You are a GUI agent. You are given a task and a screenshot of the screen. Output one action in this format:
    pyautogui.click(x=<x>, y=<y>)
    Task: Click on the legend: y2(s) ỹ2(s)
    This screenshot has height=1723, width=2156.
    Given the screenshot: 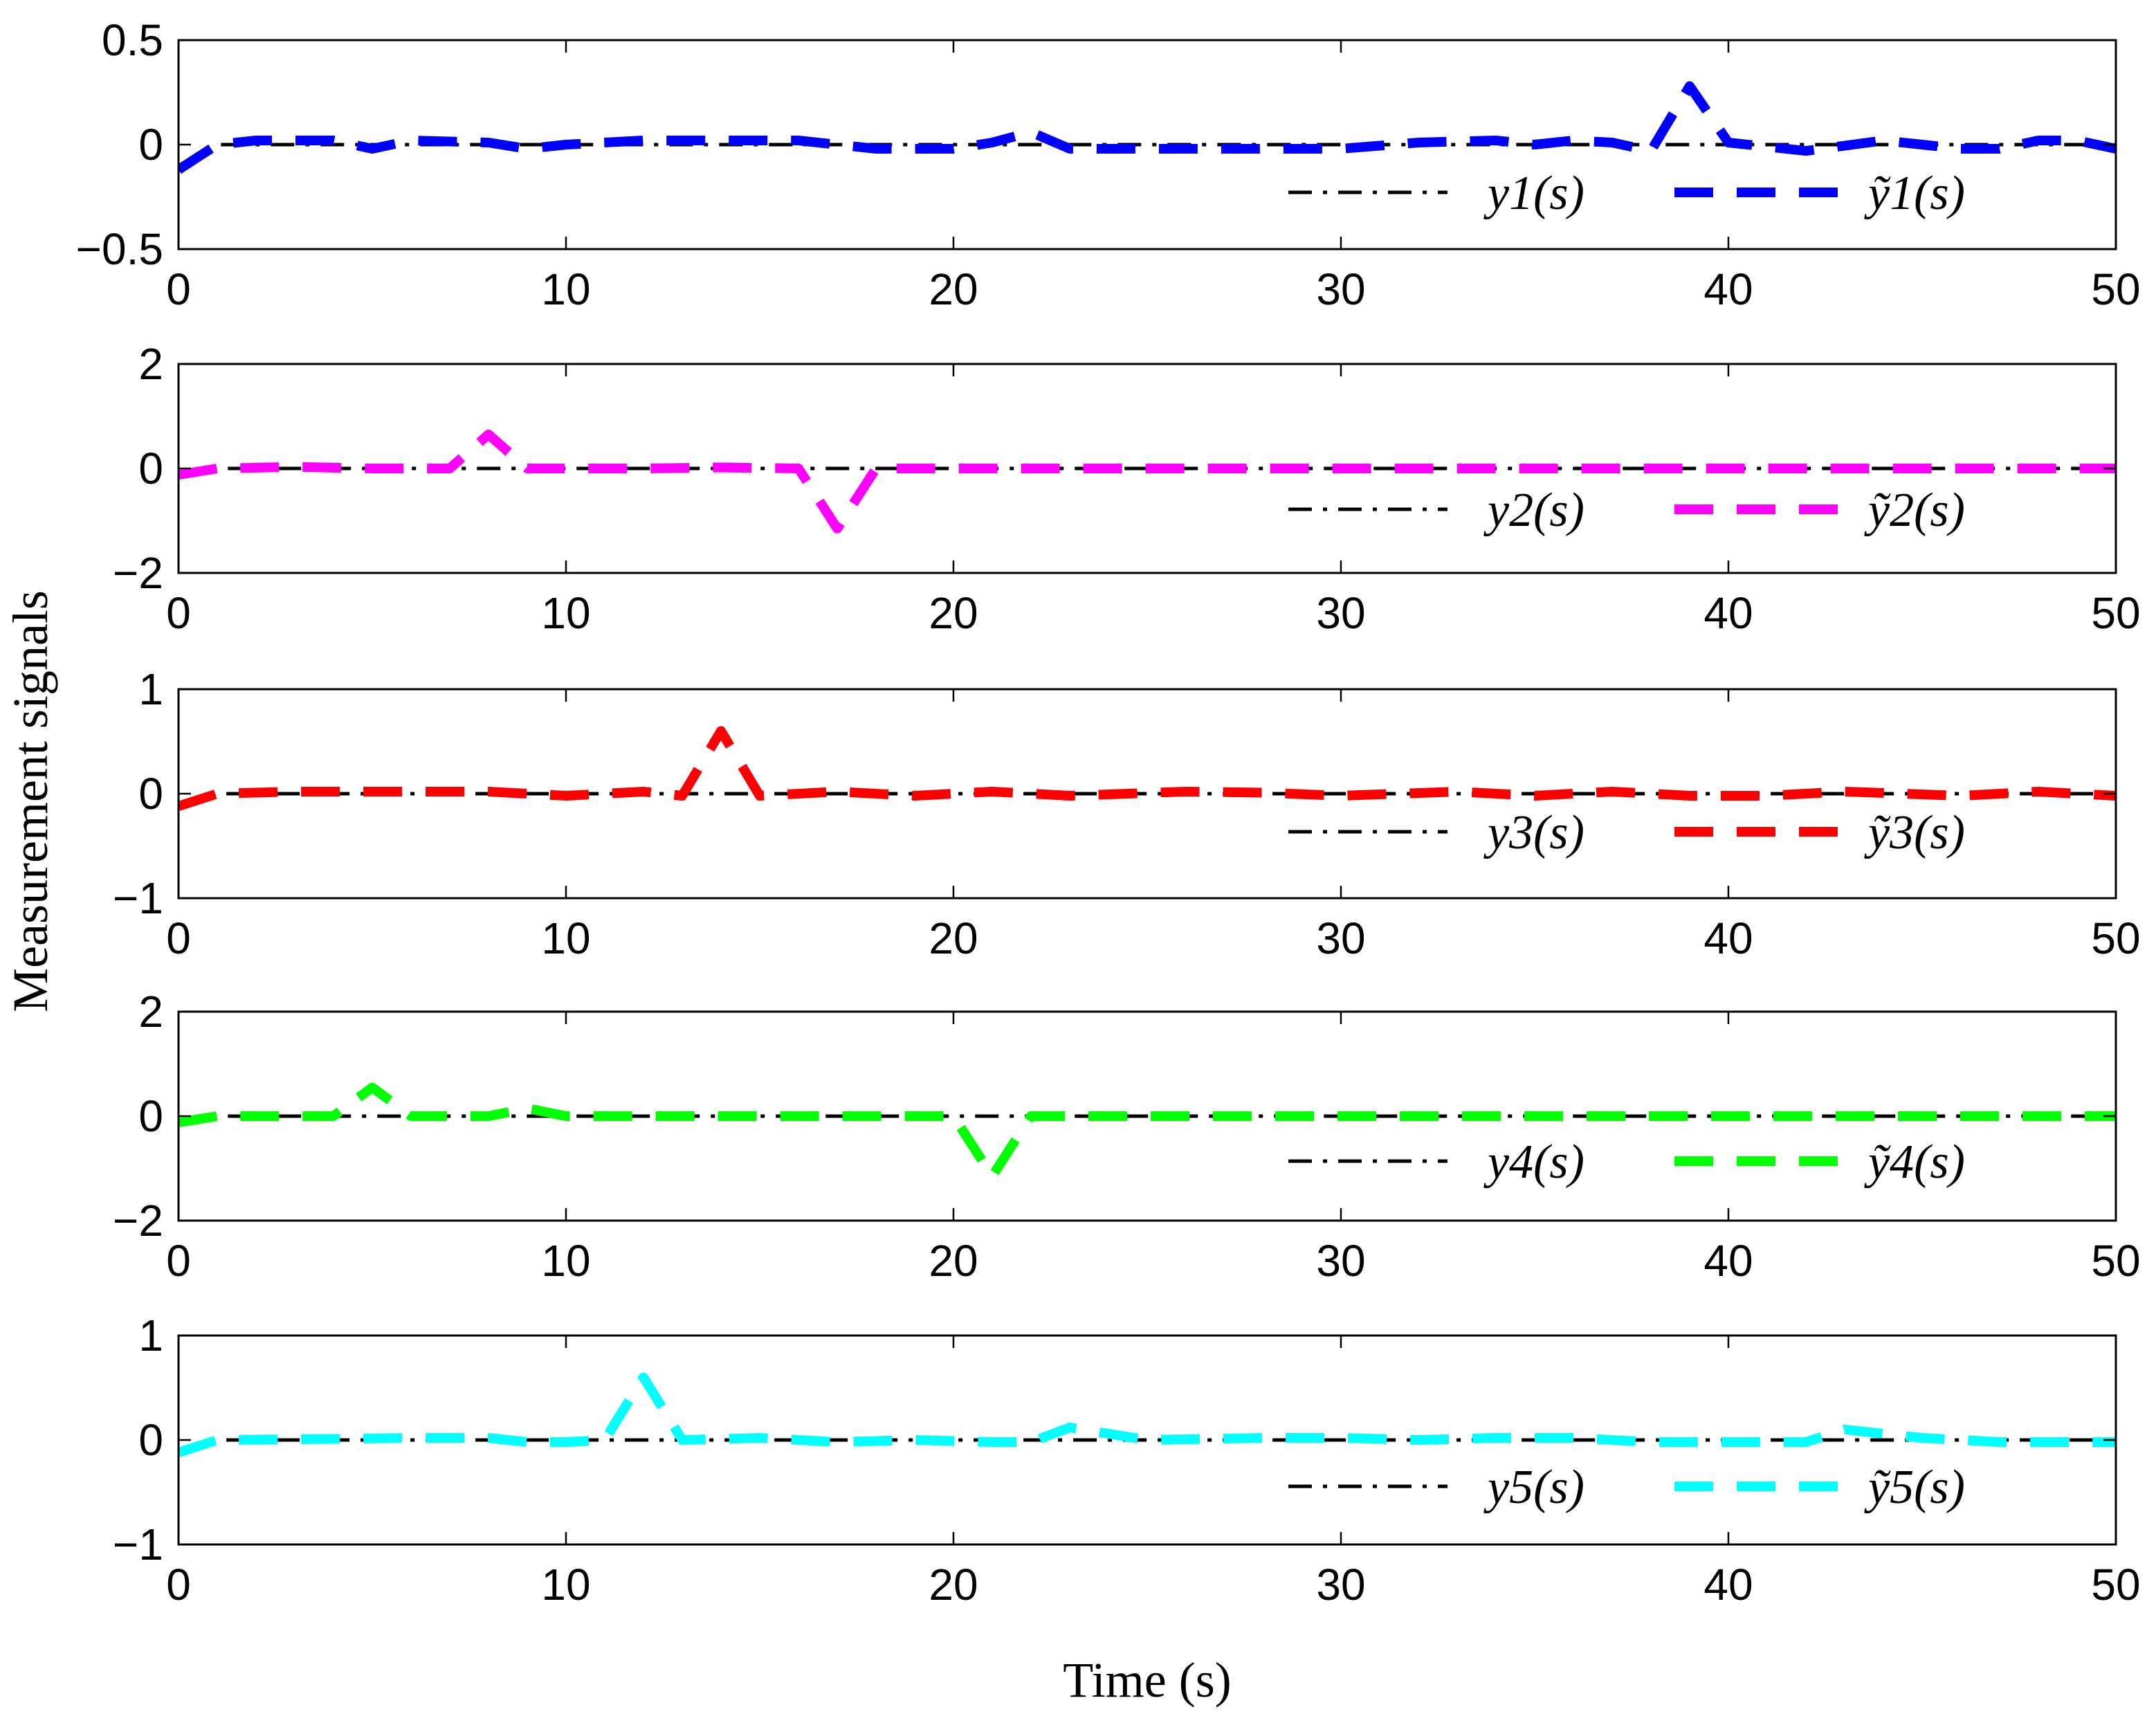 What is the action you would take?
    pyautogui.click(x=1626, y=510)
    